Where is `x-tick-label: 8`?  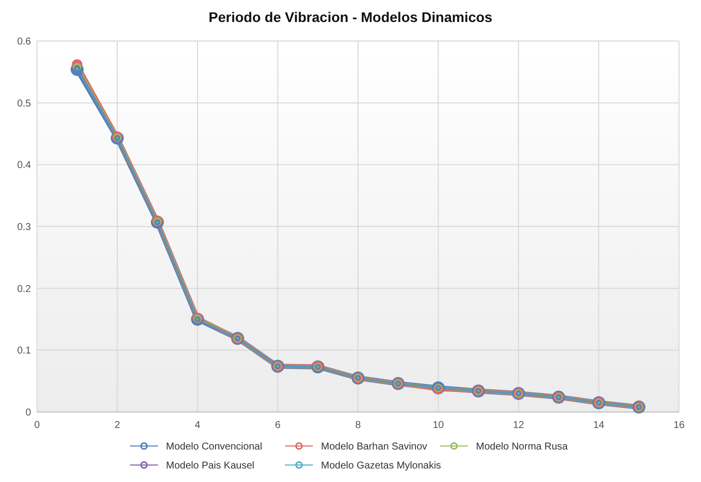
x-tick-label: 8 is located at coordinates (358, 425).